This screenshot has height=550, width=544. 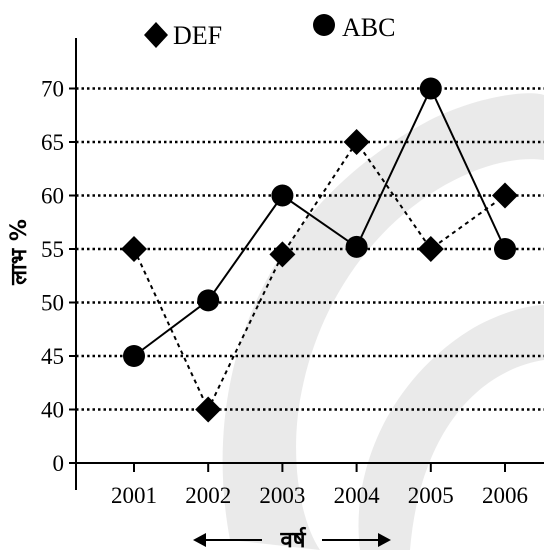 I want to click on y-tick-label: 65, so click(x=52, y=142).